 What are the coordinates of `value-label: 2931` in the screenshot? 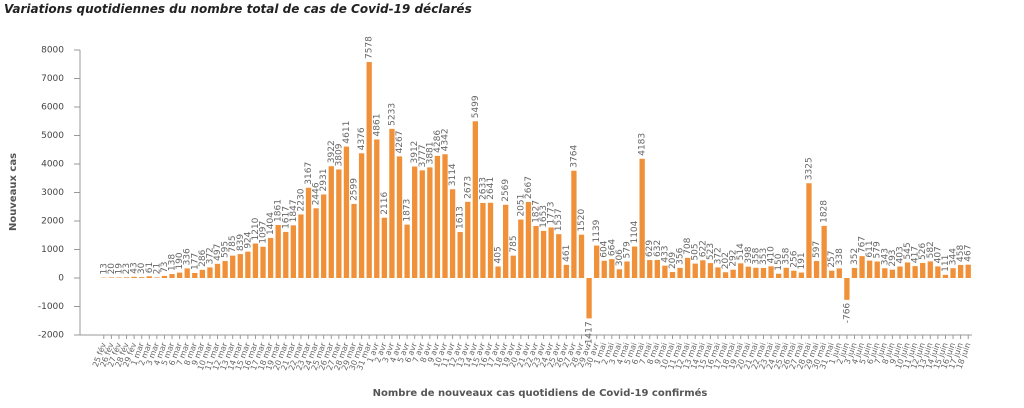 It's located at (324, 180).